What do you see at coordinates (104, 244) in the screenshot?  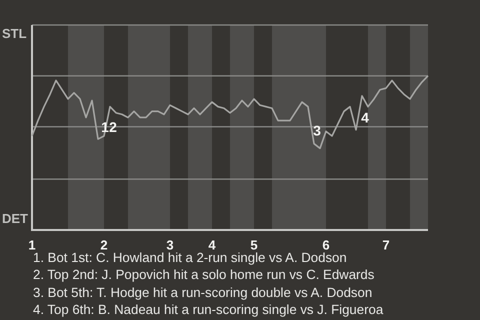 I see `x-tick-label: 2` at bounding box center [104, 244].